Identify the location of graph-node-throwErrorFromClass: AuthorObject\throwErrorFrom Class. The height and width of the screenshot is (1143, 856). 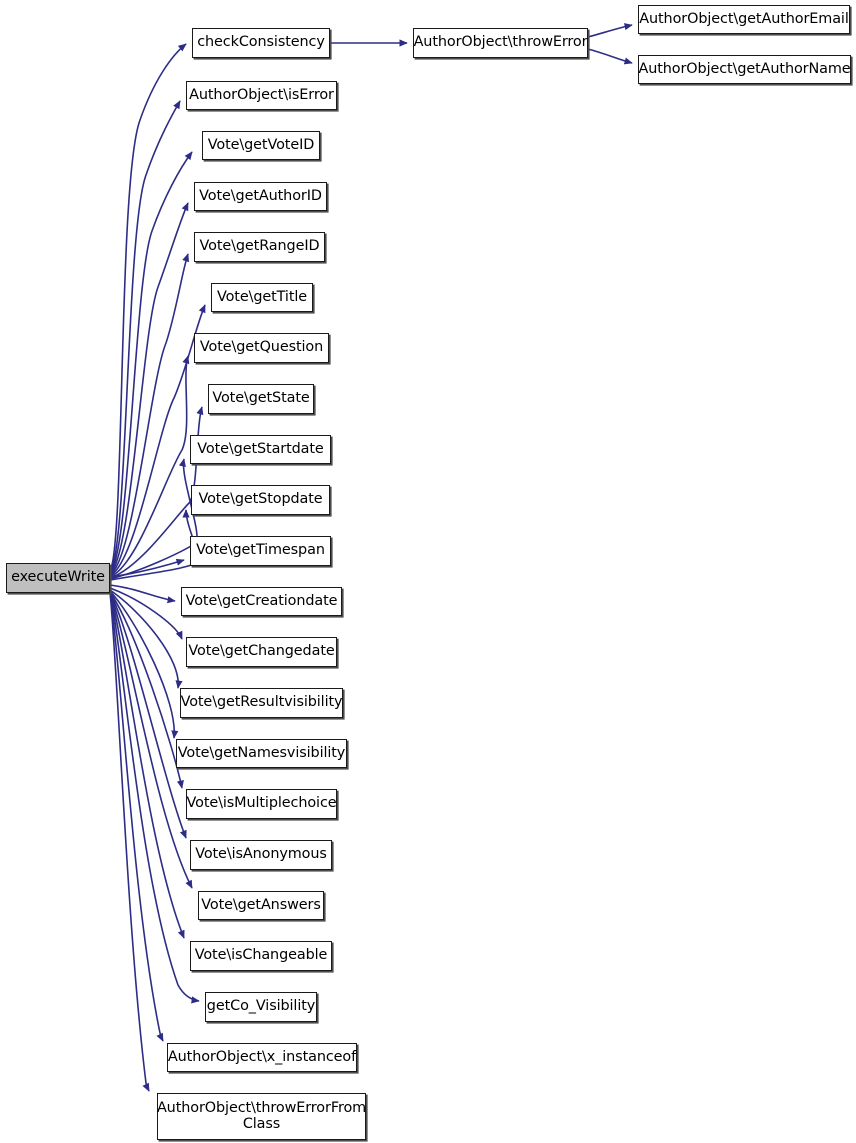
(261, 1116).